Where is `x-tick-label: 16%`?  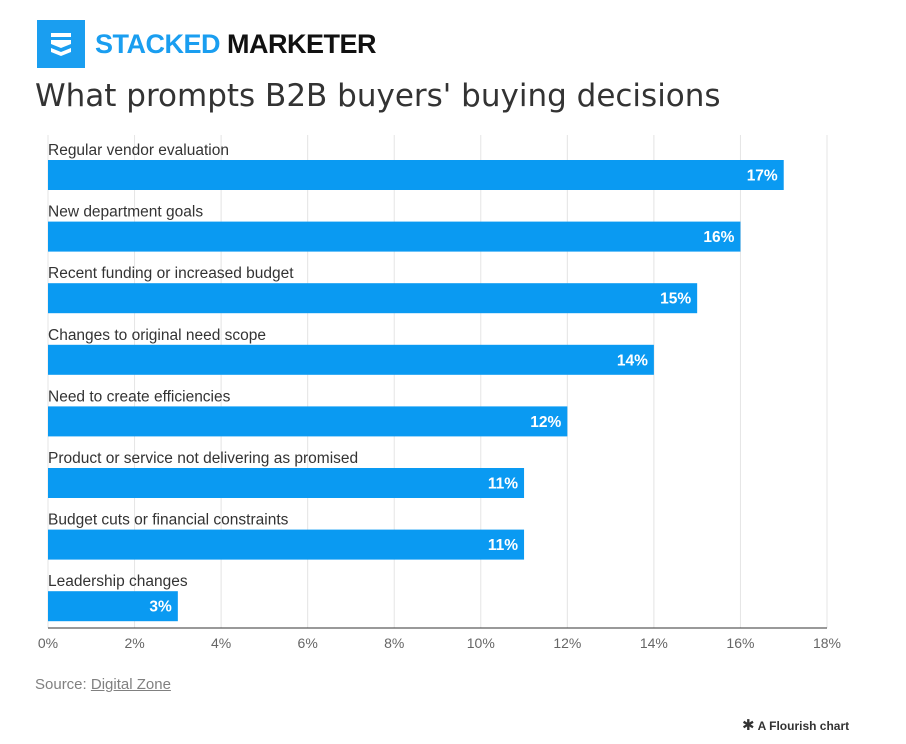
x-tick-label: 16% is located at coordinates (740, 643).